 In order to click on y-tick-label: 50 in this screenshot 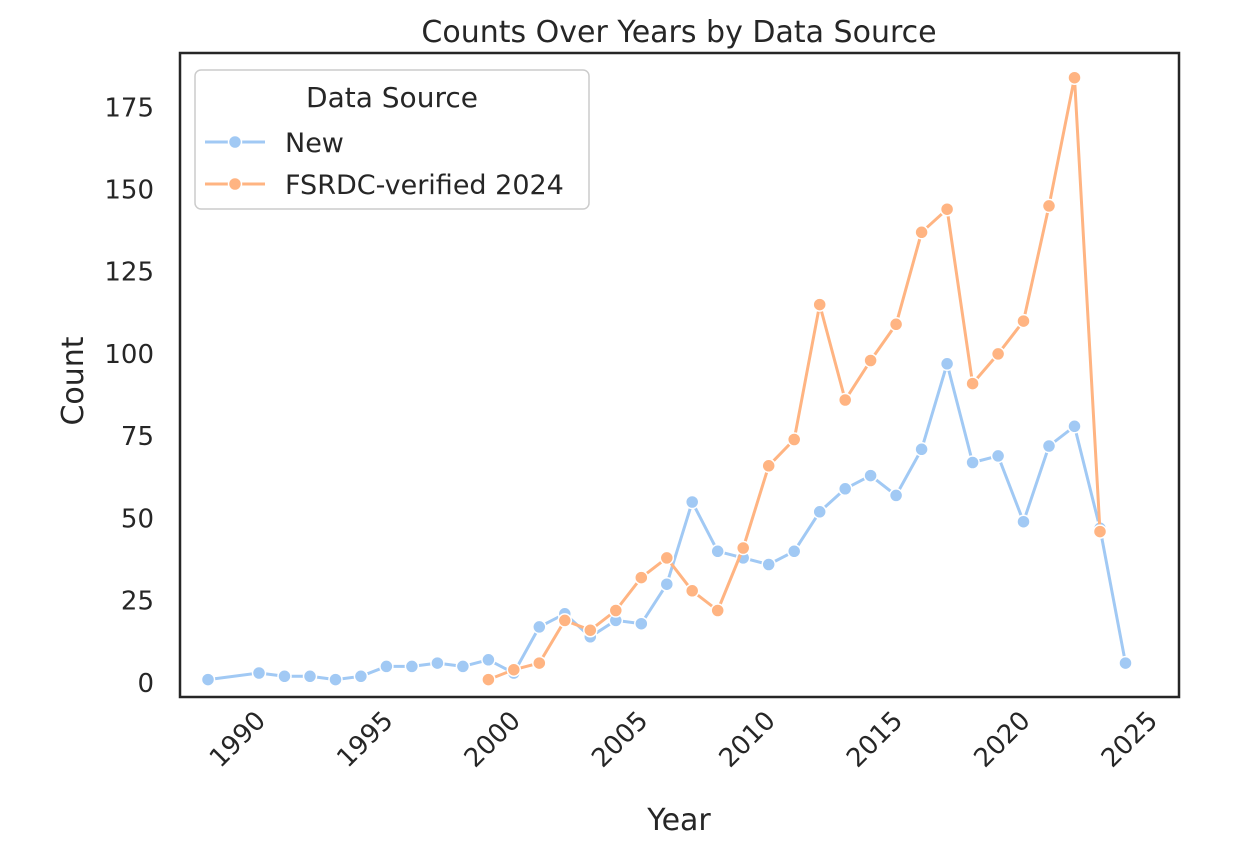, I will do `click(137, 519)`.